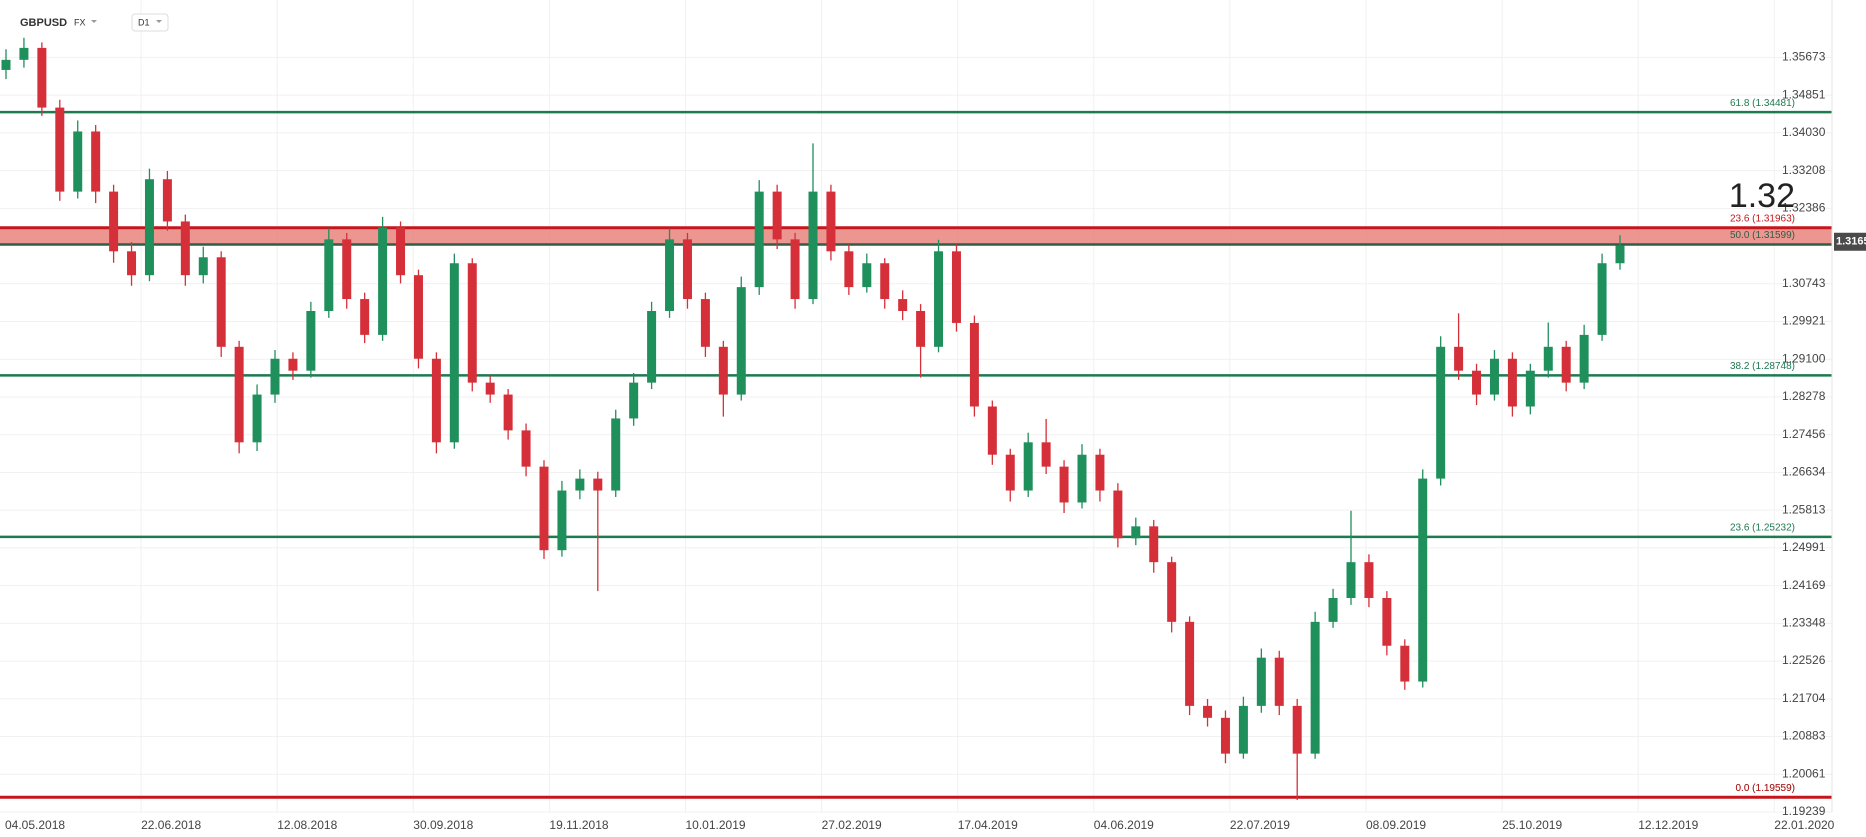  I want to click on headline: 1.32, so click(1762, 196).